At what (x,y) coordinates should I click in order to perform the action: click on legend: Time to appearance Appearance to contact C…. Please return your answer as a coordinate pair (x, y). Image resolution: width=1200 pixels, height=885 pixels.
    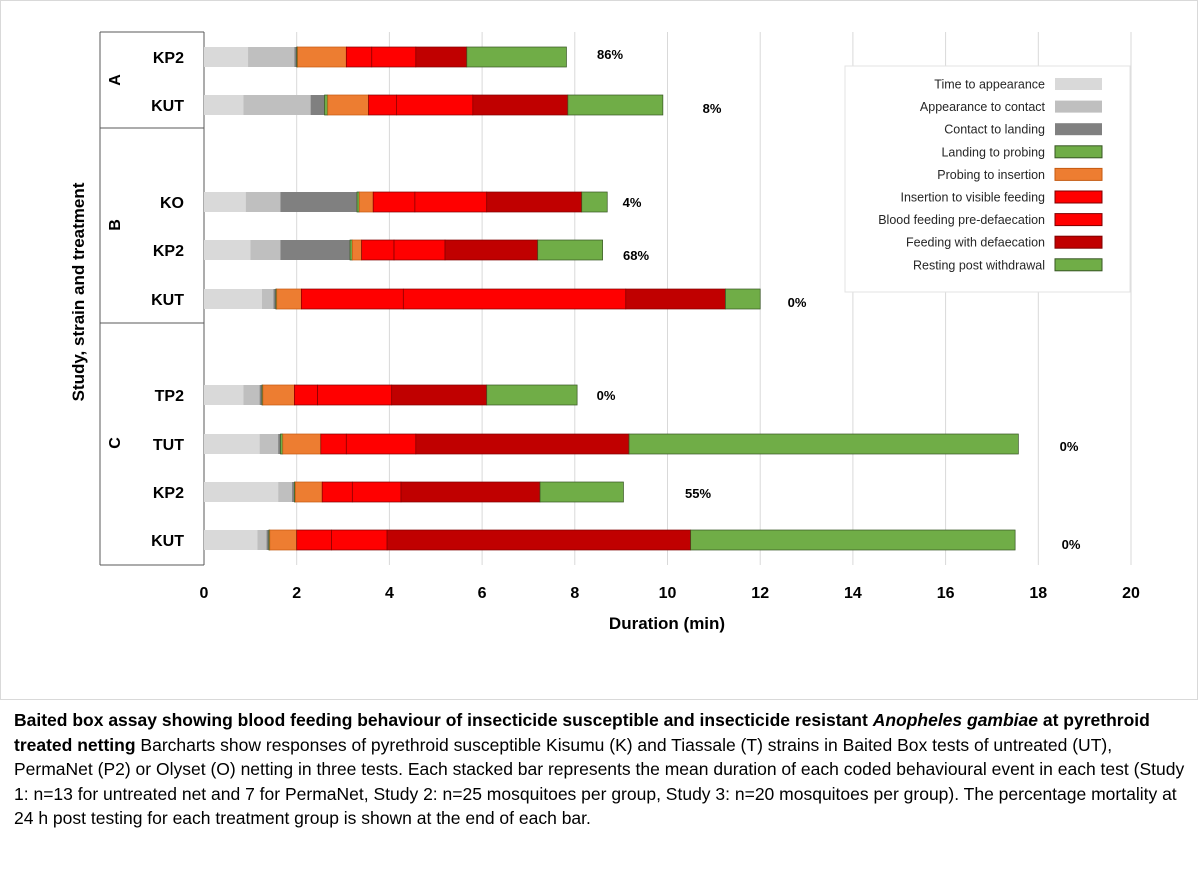
    Looking at the image, I should click on (987, 179).